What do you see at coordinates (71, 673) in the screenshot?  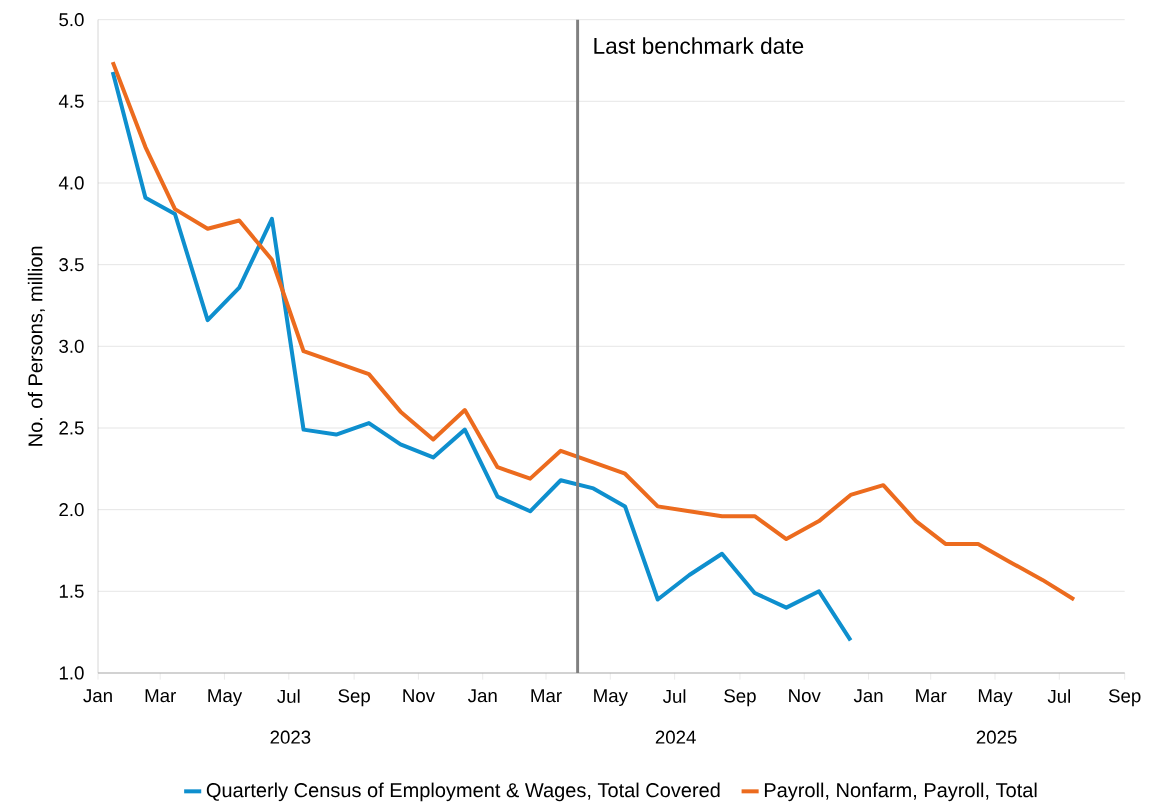 I see `y-tick-label: 1.0` at bounding box center [71, 673].